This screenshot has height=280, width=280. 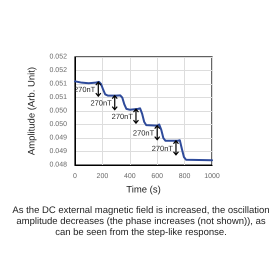 I want to click on text: As the DC external magnetic field is increased, the oscillation amplitude decreases (the phase increases (not shown)), as can be seen from the step-like response., so click(x=141, y=221).